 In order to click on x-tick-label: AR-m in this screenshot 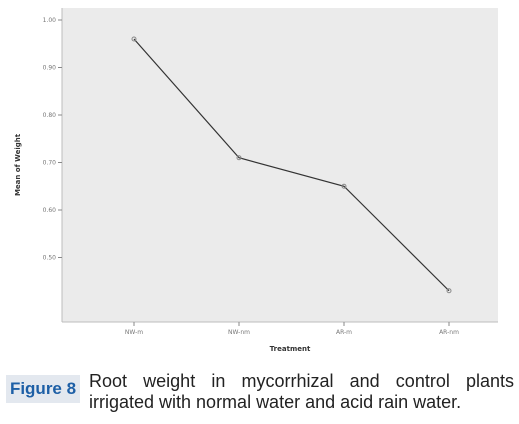, I will do `click(344, 332)`.